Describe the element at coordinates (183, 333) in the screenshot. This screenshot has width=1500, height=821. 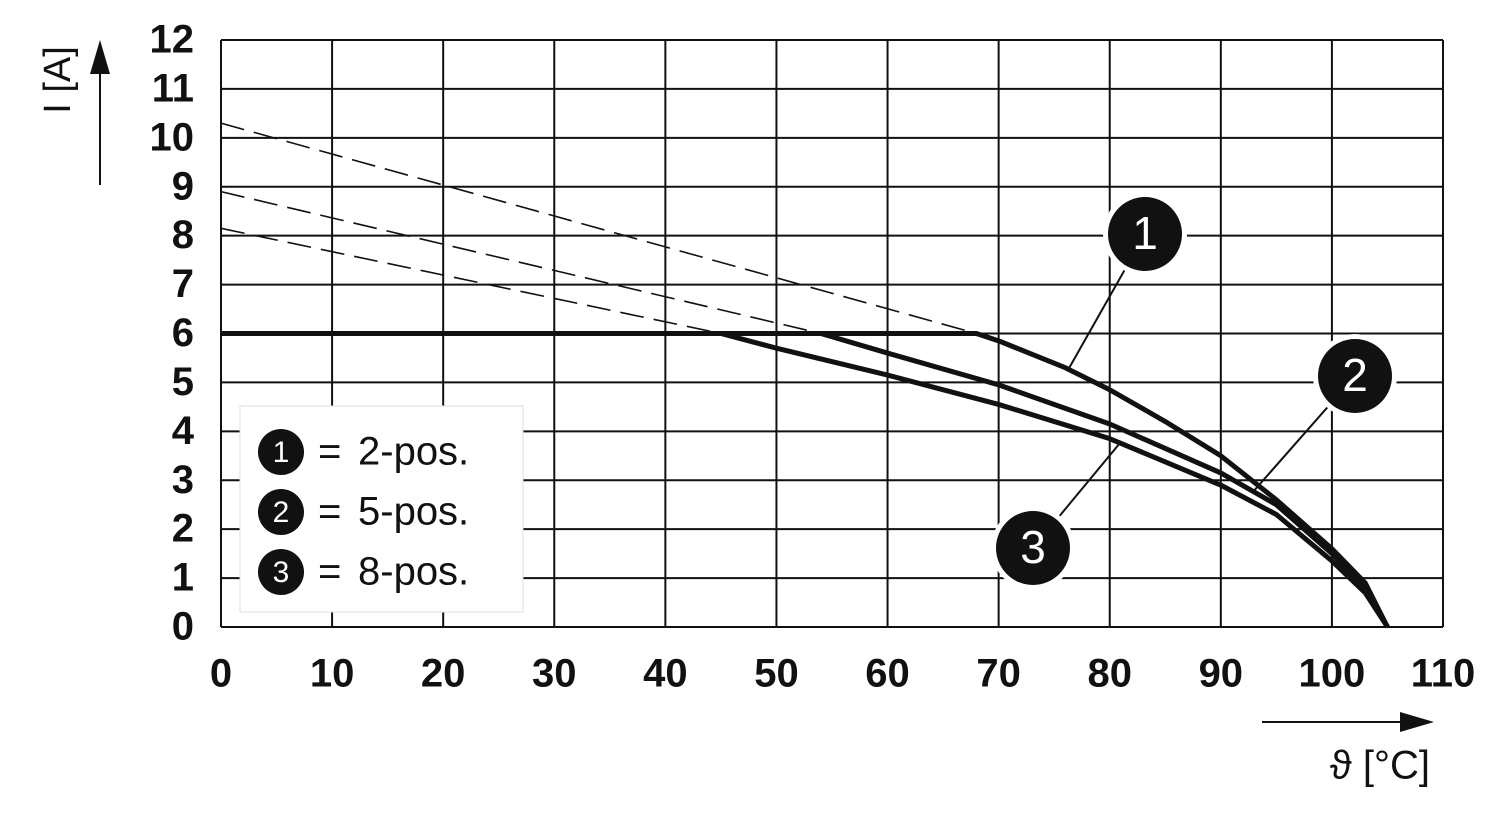
I see `y-tick-label: 6` at that location.